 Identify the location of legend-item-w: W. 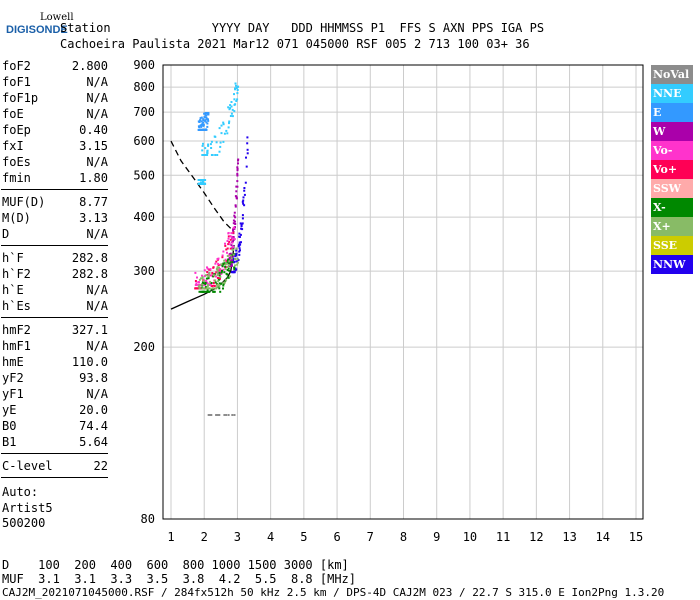
(672, 131).